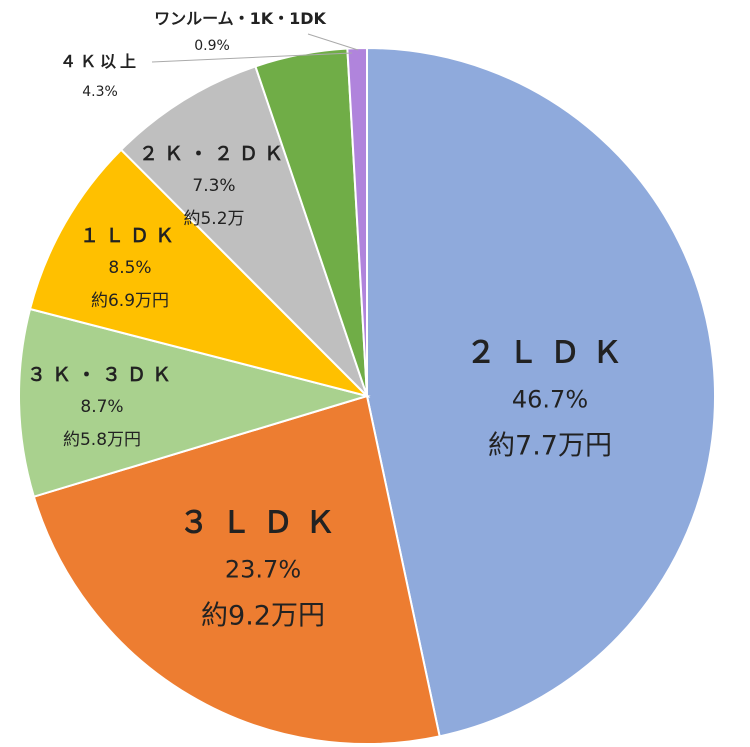 This screenshot has height=747, width=750. I want to click on label-3k3dk: ３Ｋ・３ＤＫ 8.7% 約5.8万円, so click(102, 405).